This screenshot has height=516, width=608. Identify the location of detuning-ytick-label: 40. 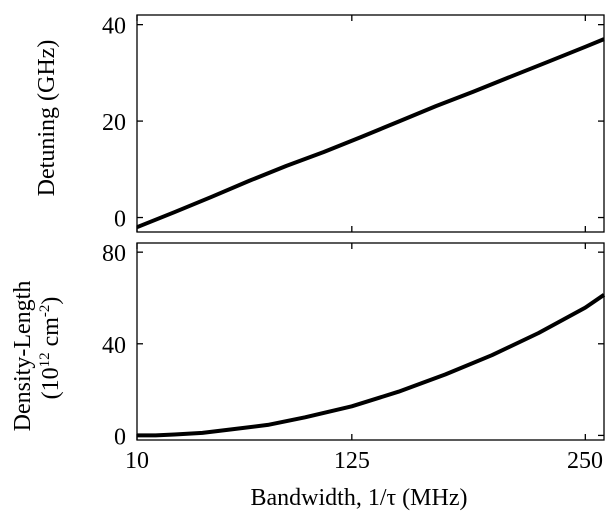
(114, 27).